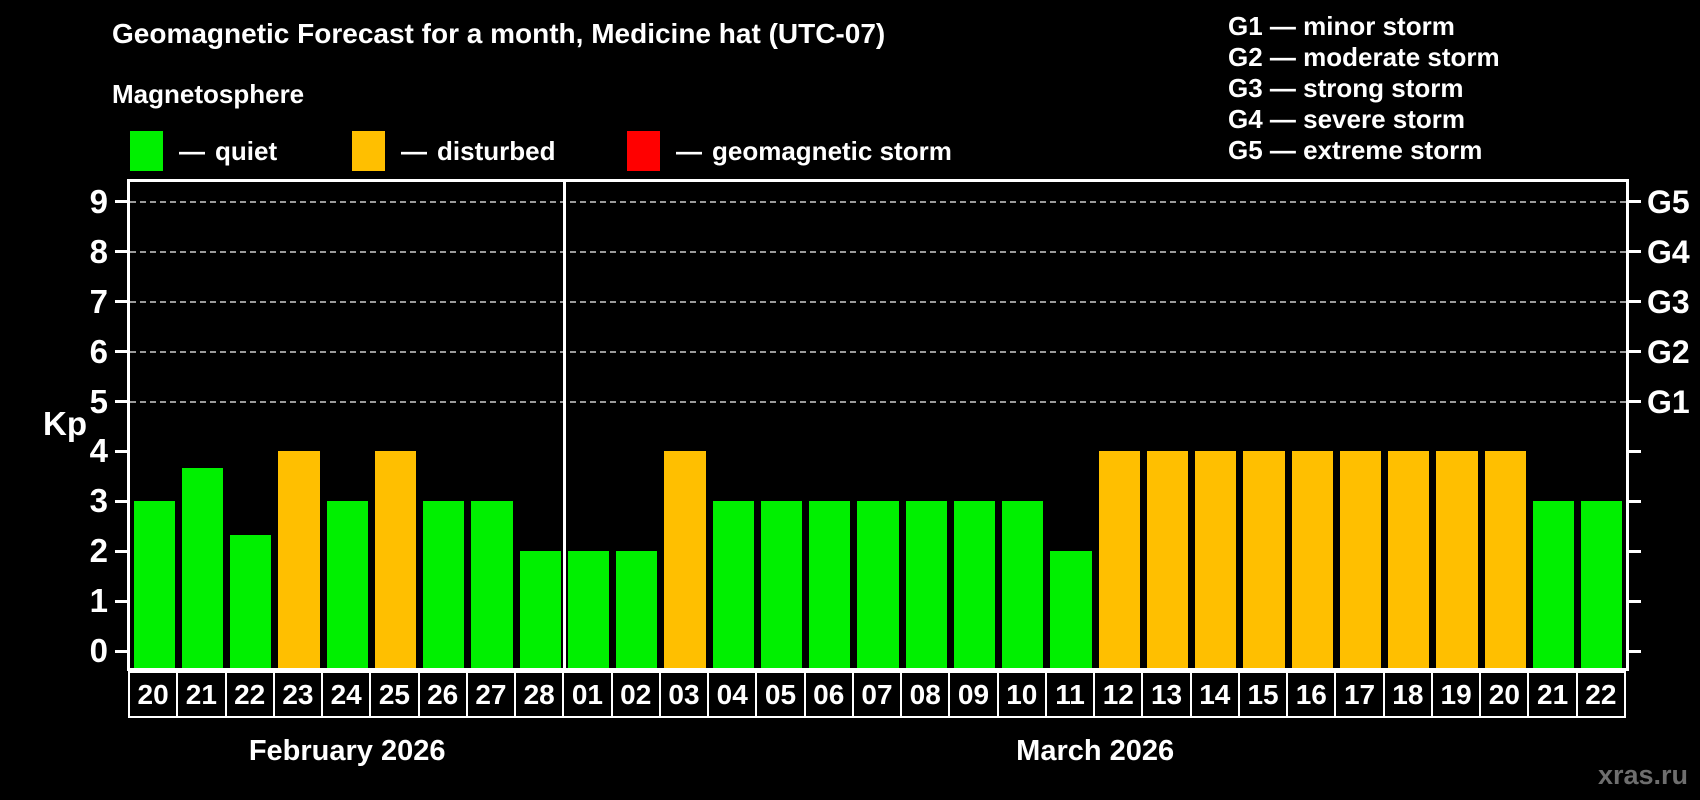 Image resolution: width=1700 pixels, height=800 pixels. Describe the element at coordinates (98, 351) in the screenshot. I see `y-axis-label-6: 6` at that location.